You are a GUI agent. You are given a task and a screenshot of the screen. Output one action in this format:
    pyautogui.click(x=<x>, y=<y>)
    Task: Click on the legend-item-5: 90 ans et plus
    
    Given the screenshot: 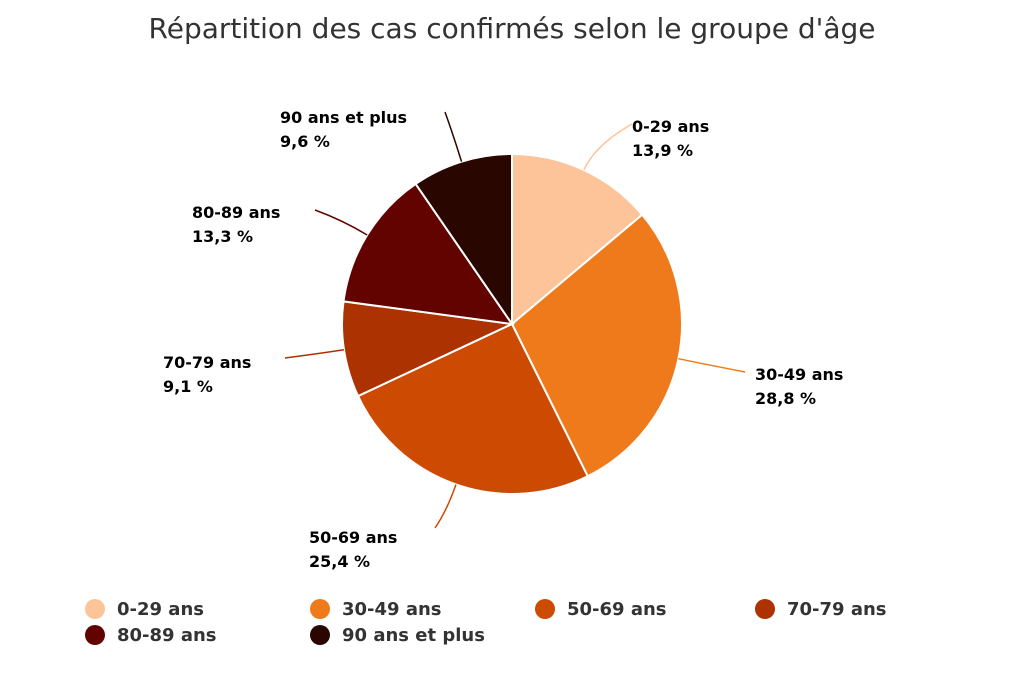 What is the action you would take?
    pyautogui.click(x=397, y=635)
    